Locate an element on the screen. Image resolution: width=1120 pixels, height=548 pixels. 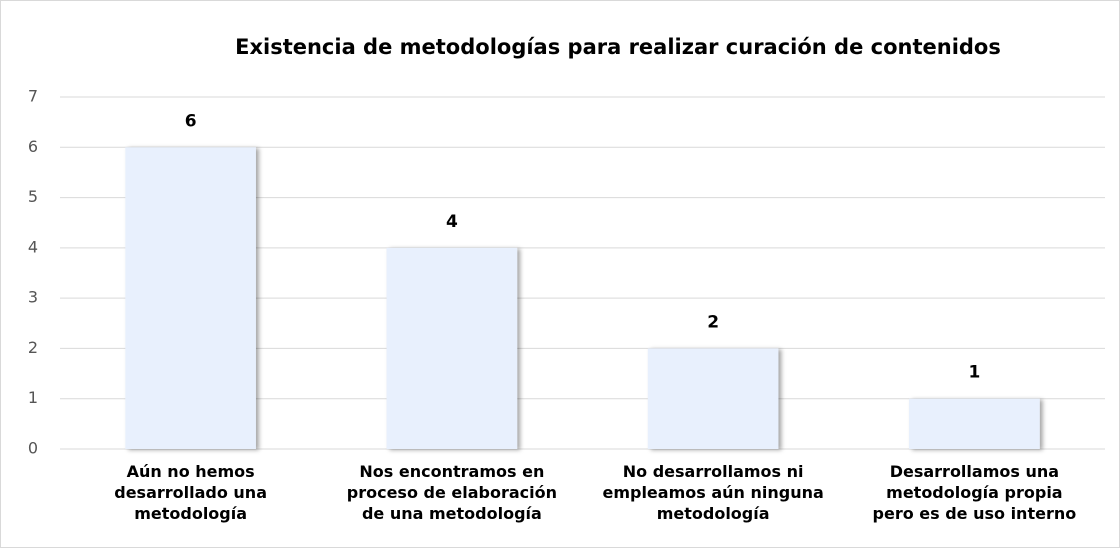
value-label: 1 is located at coordinates (974, 373).